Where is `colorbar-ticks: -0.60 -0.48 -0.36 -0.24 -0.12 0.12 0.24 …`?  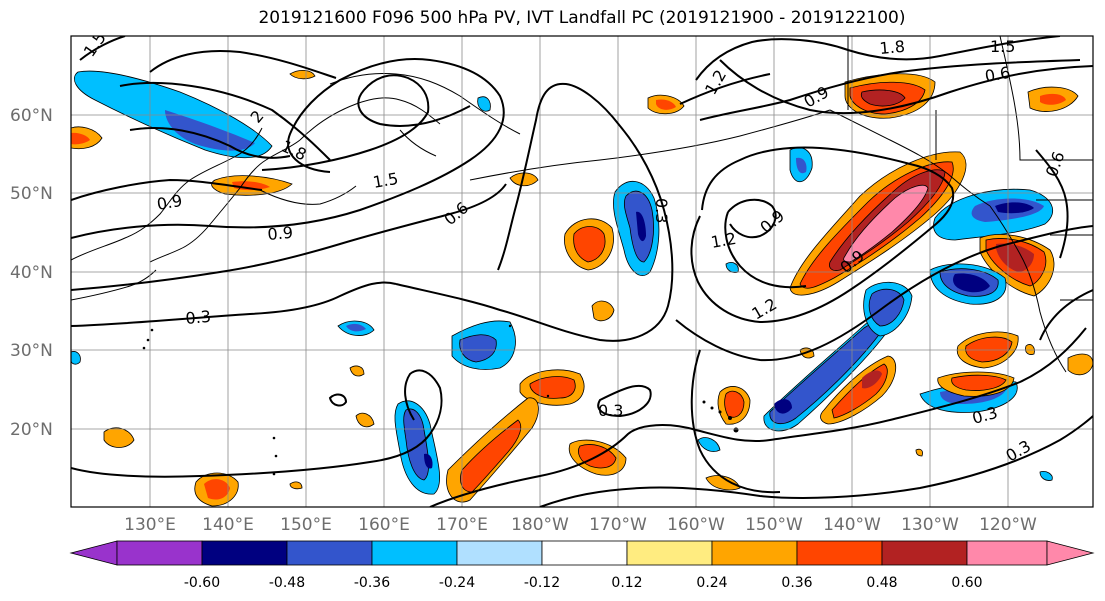
colorbar-ticks: -0.60 -0.48 -0.36 -0.24 -0.12 0.12 0.24 … is located at coordinates (583, 583).